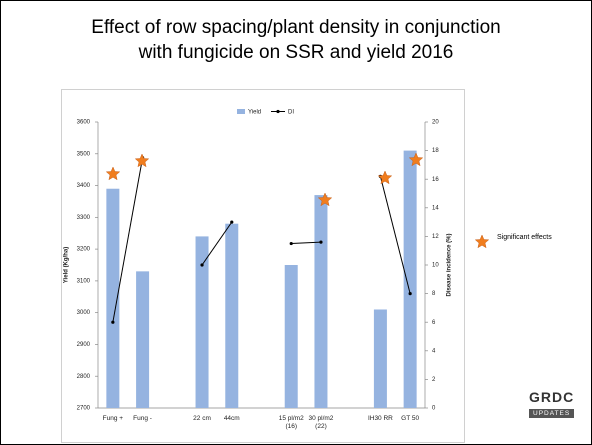  Describe the element at coordinates (84, 377) in the screenshot. I see `y-tick-label: 2800` at that location.